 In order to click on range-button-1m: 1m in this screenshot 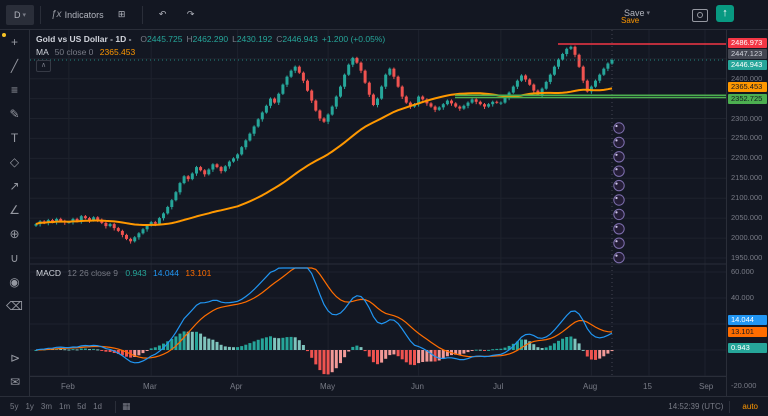, I will do `click(65, 406)`.